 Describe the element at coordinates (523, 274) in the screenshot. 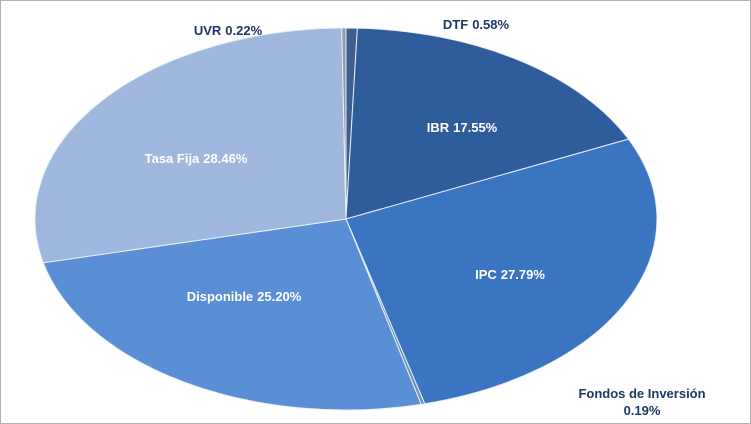

I see `slice-value: 27.79%` at that location.